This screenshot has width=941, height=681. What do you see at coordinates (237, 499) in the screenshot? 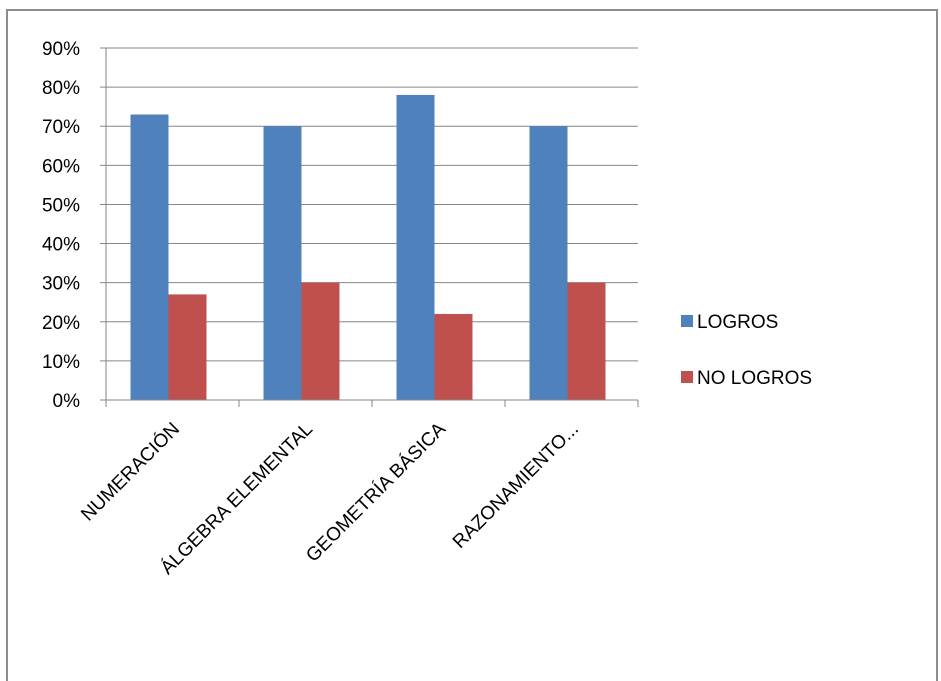
I see `x-category-label: ÁLGEBRA ELEMENTAL` at bounding box center [237, 499].